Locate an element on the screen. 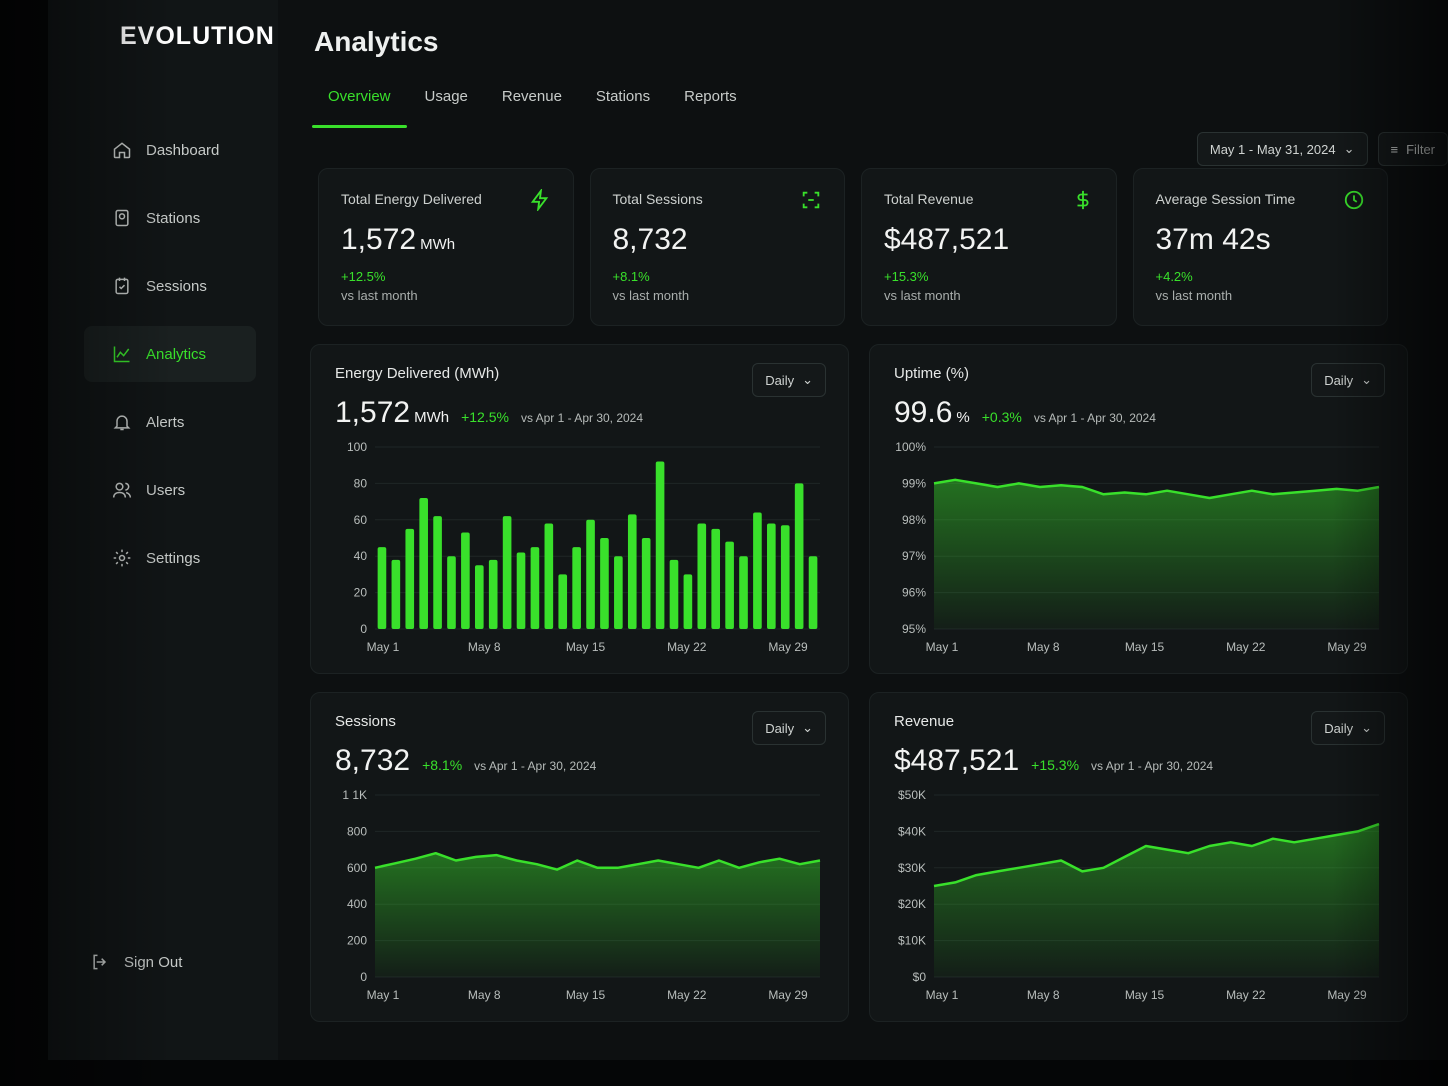 The width and height of the screenshot is (1448, 1086). tab-overview: Overview is located at coordinates (359, 108).